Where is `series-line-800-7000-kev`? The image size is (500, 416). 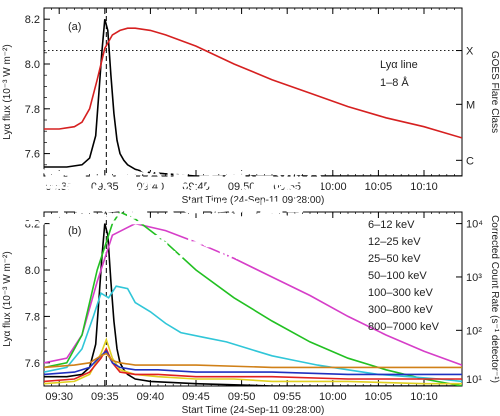 series-line-800-7000-kev is located at coordinates (253, 360).